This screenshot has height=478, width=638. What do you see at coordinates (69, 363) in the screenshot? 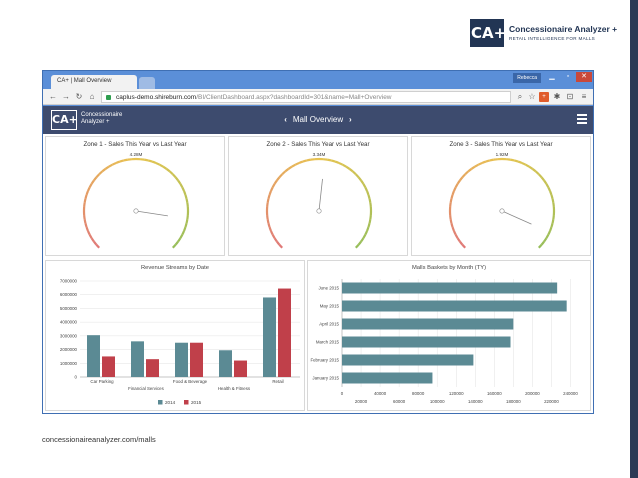
I see `y-tick-label: 1000000` at bounding box center [69, 363].